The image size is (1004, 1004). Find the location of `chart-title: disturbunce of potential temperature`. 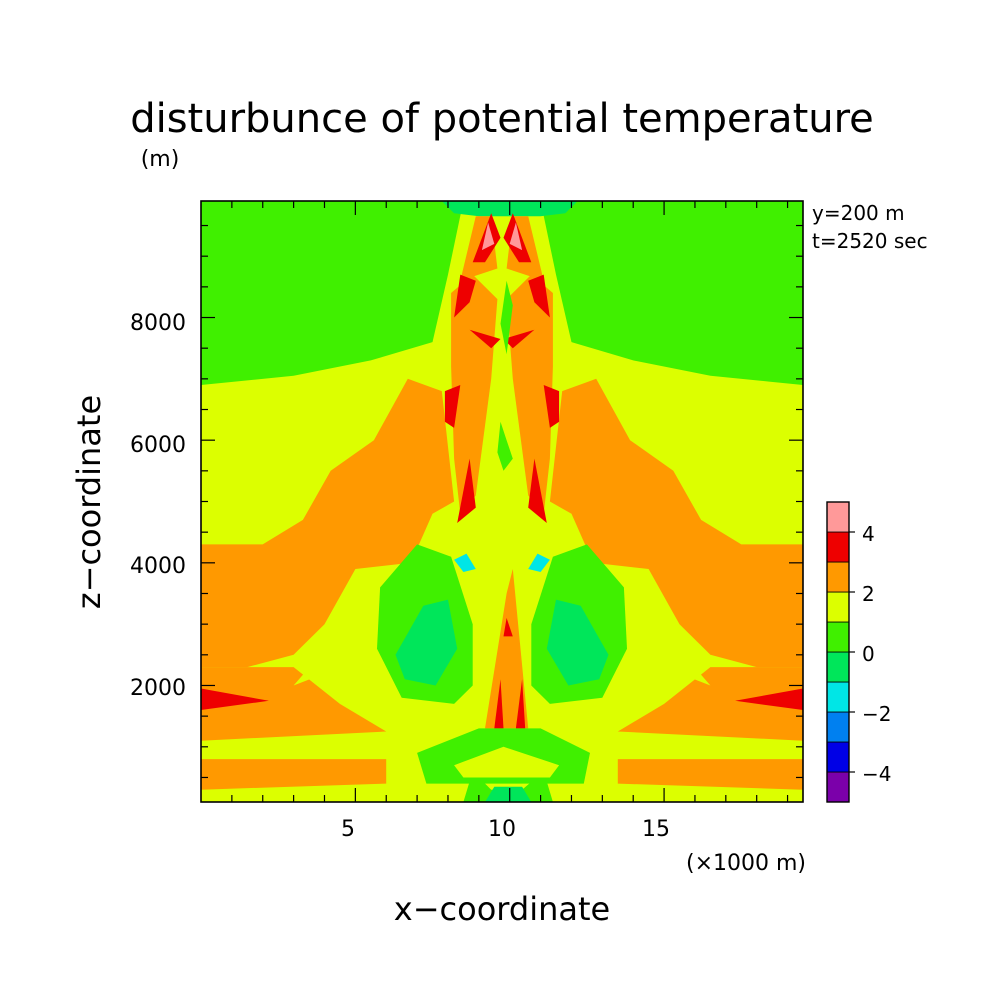

chart-title: disturbunce of potential temperature is located at coordinates (502, 119).